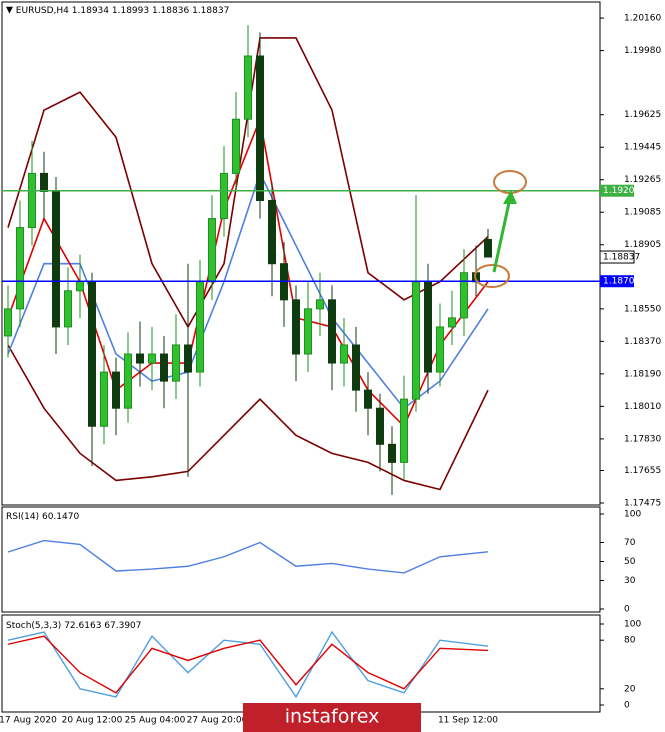 The image size is (665, 732). What do you see at coordinates (248, 417) in the screenshot?
I see `overlay-line` at bounding box center [248, 417].